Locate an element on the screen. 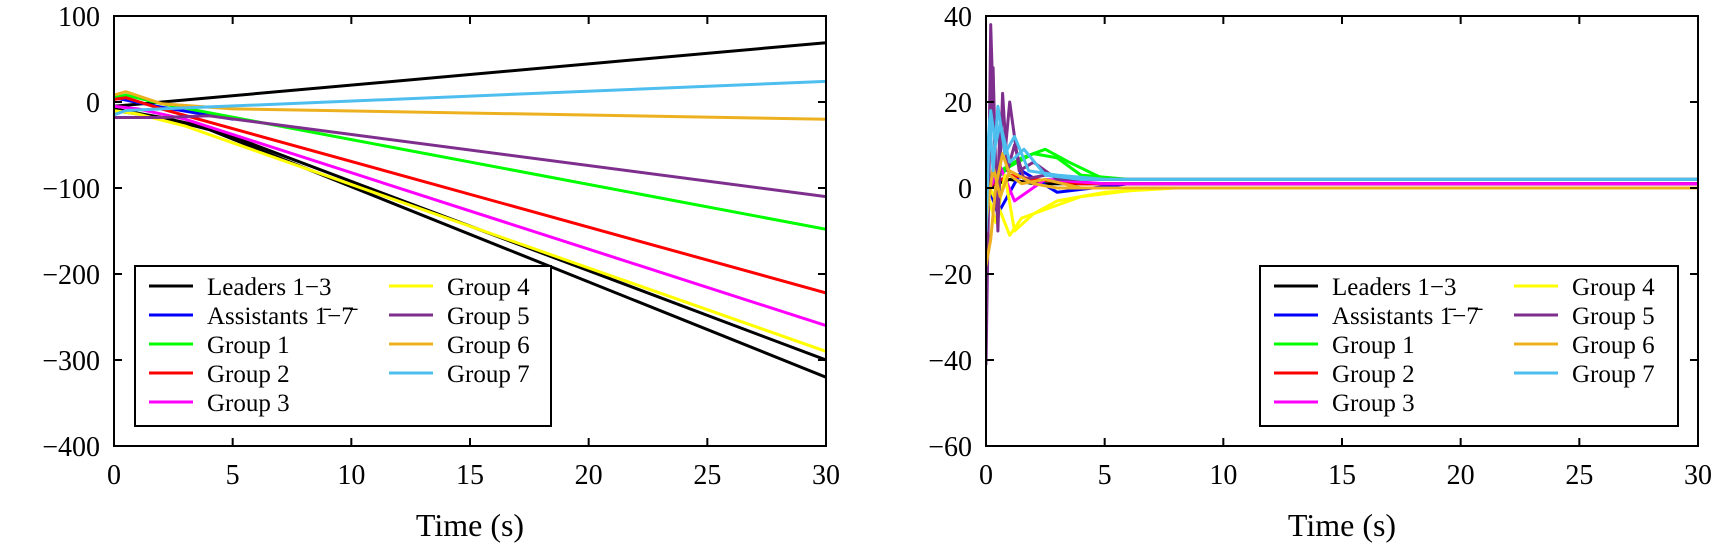  y-tick-label: −100 is located at coordinates (71, 189).